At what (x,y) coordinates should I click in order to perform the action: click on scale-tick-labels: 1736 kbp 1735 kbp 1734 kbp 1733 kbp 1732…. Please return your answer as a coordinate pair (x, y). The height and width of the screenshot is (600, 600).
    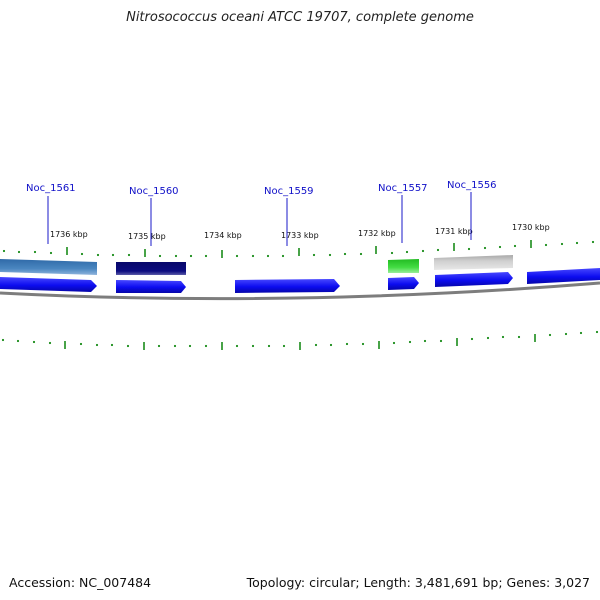
    Looking at the image, I should click on (300, 232).